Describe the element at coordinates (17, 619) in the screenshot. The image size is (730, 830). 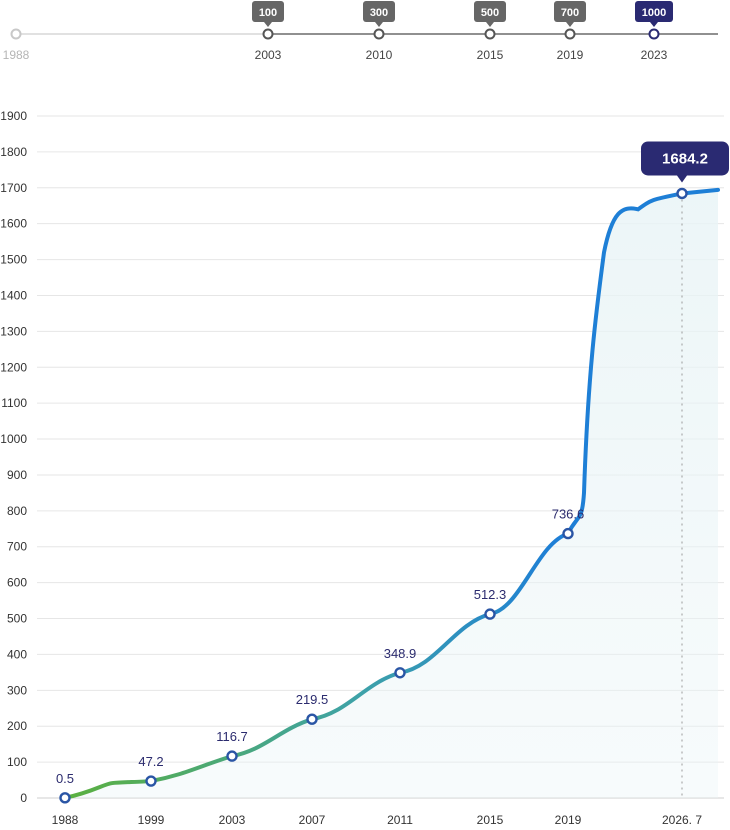
I see `y-tick-label: 500` at that location.